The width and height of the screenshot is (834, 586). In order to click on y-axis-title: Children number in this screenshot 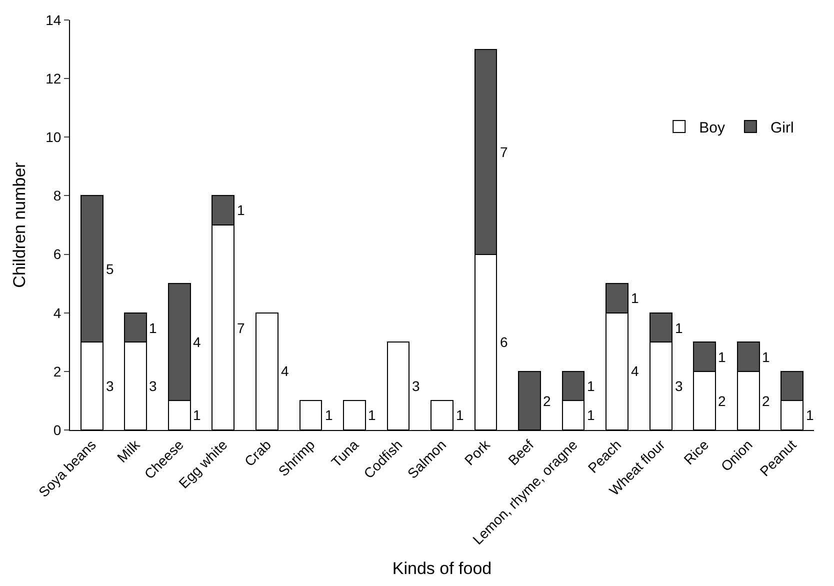, I will do `click(20, 225)`.